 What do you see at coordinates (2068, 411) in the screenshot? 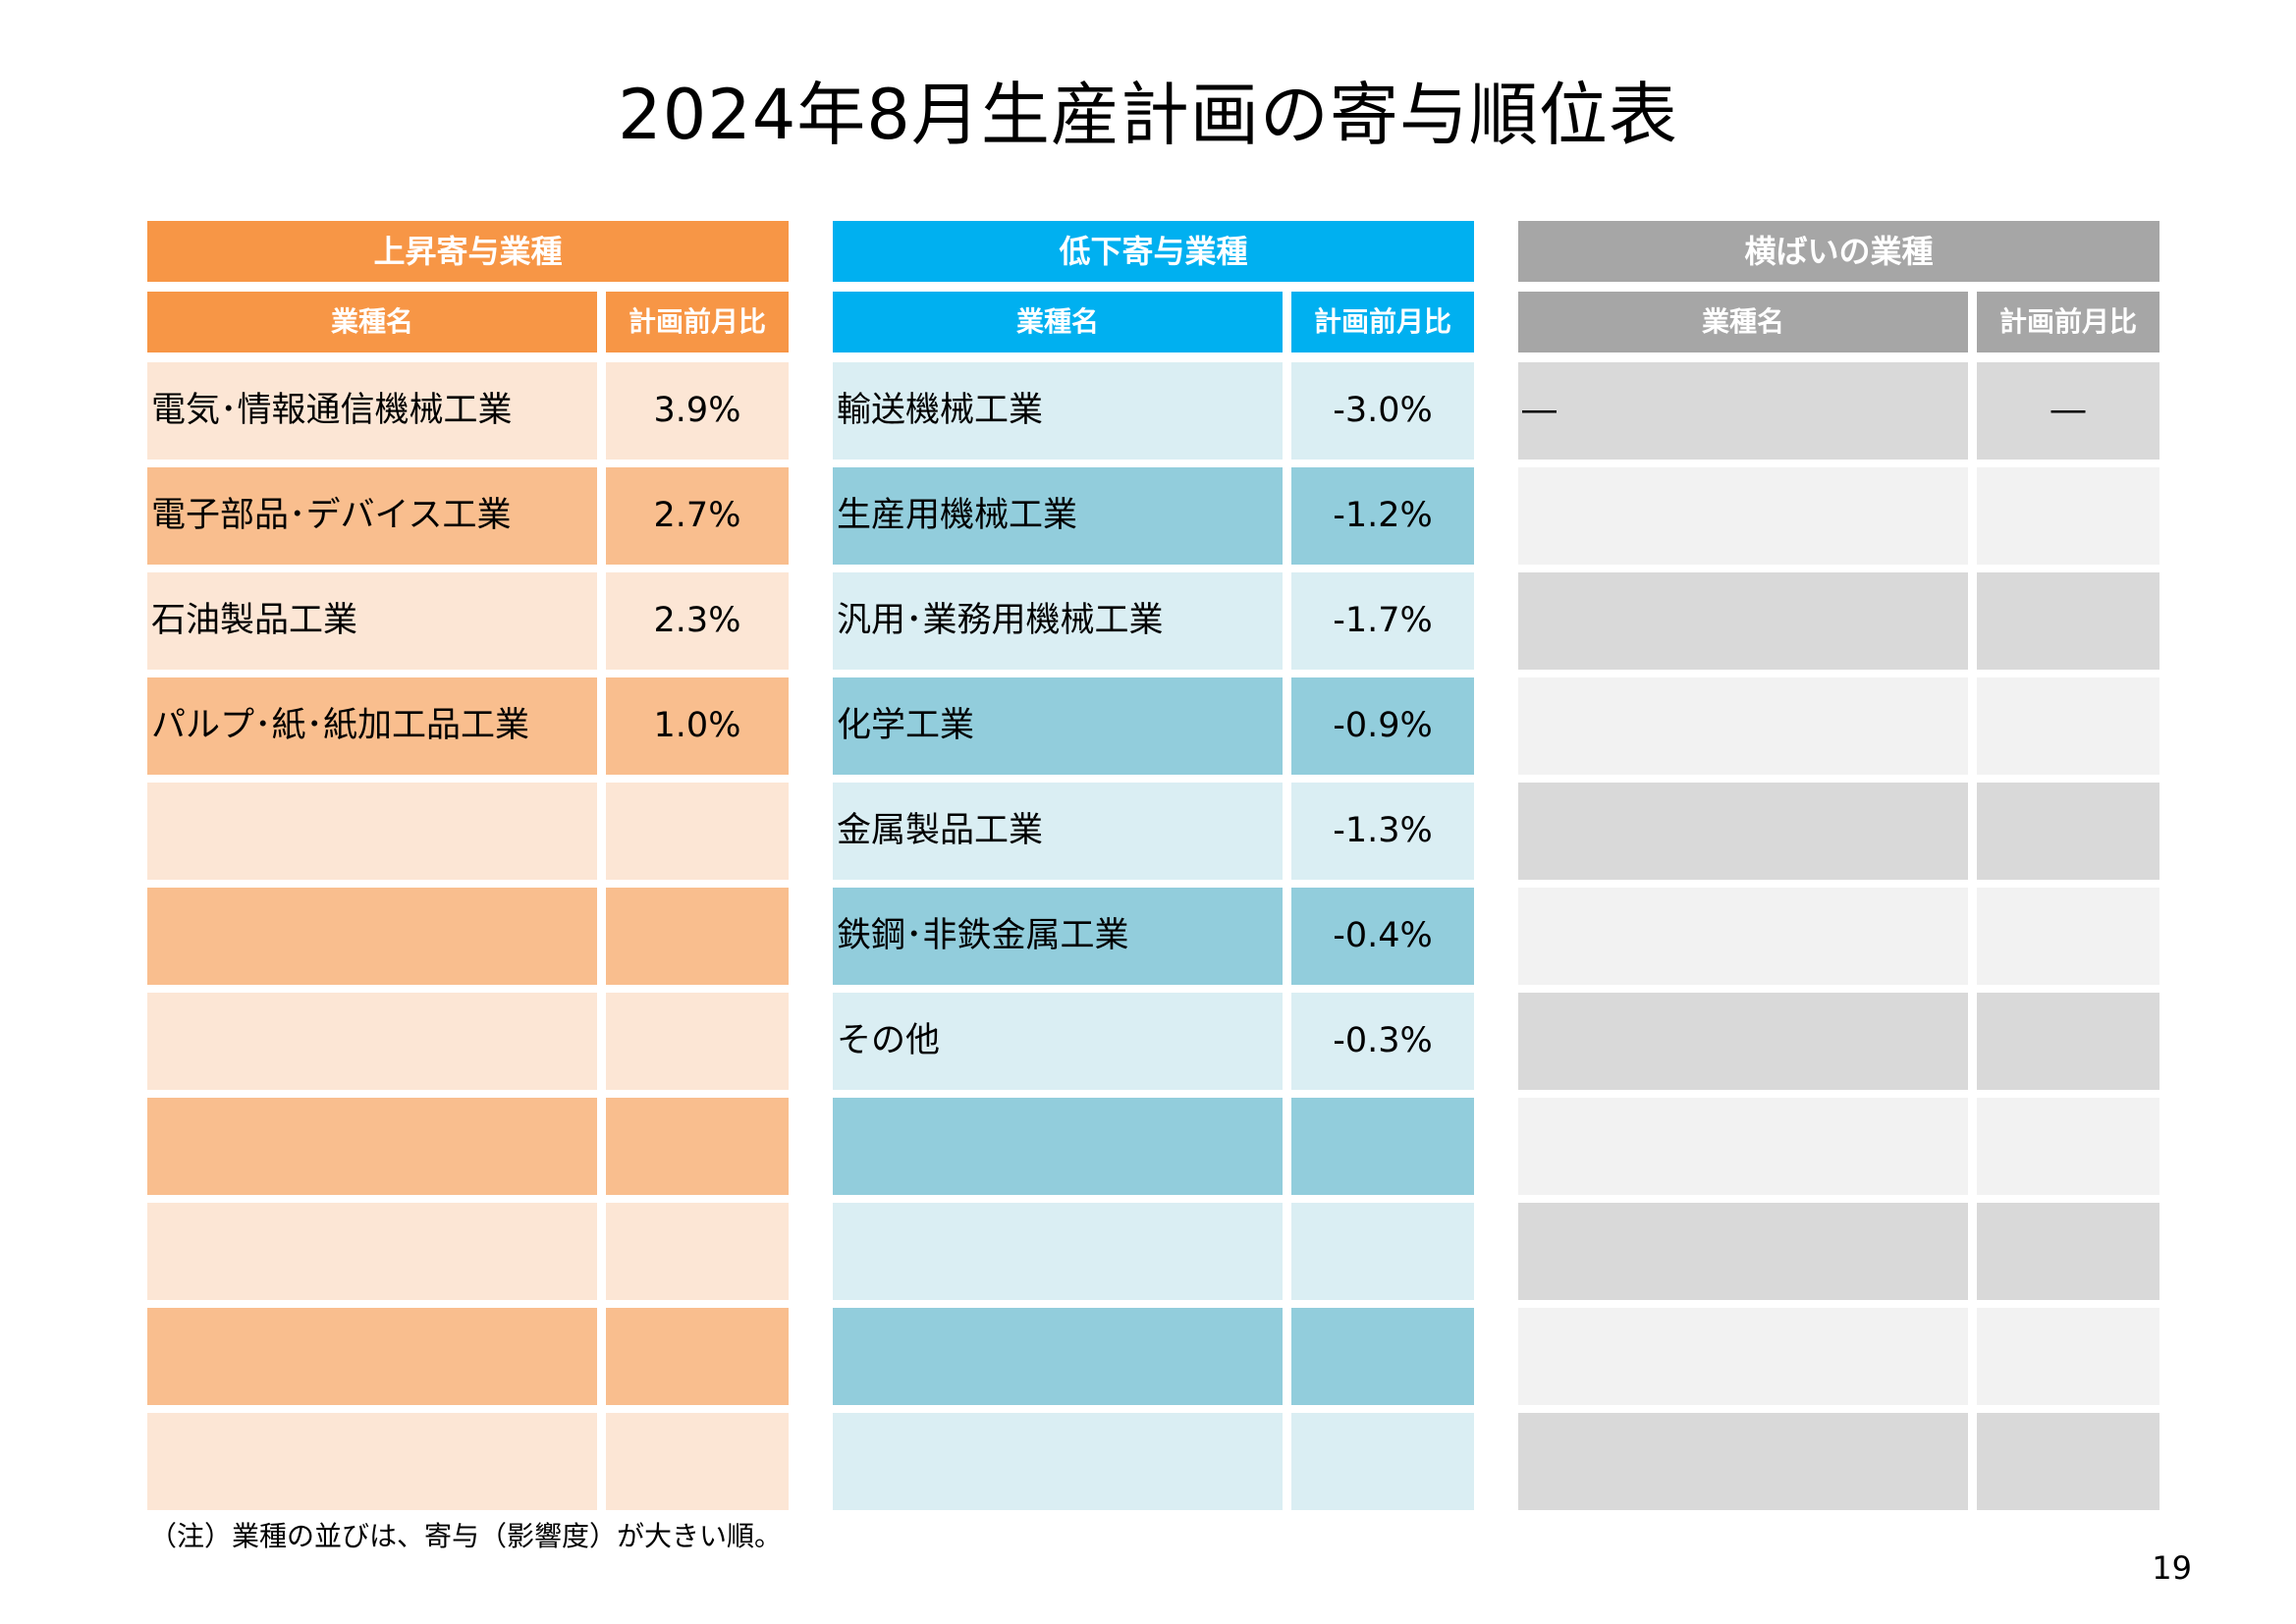
I see `month-over-month-cell: ―` at bounding box center [2068, 411].